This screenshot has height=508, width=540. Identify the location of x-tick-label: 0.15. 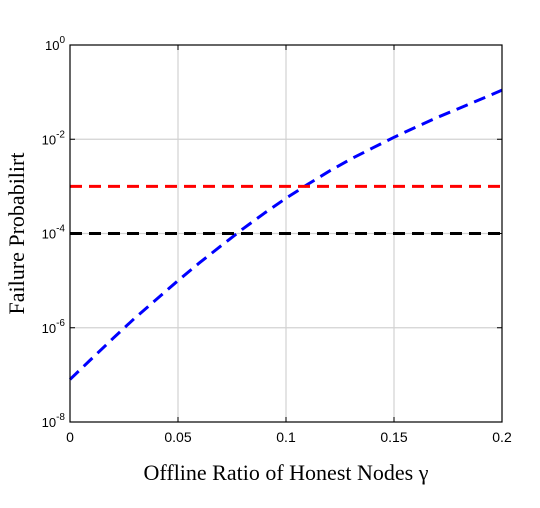
(393, 437).